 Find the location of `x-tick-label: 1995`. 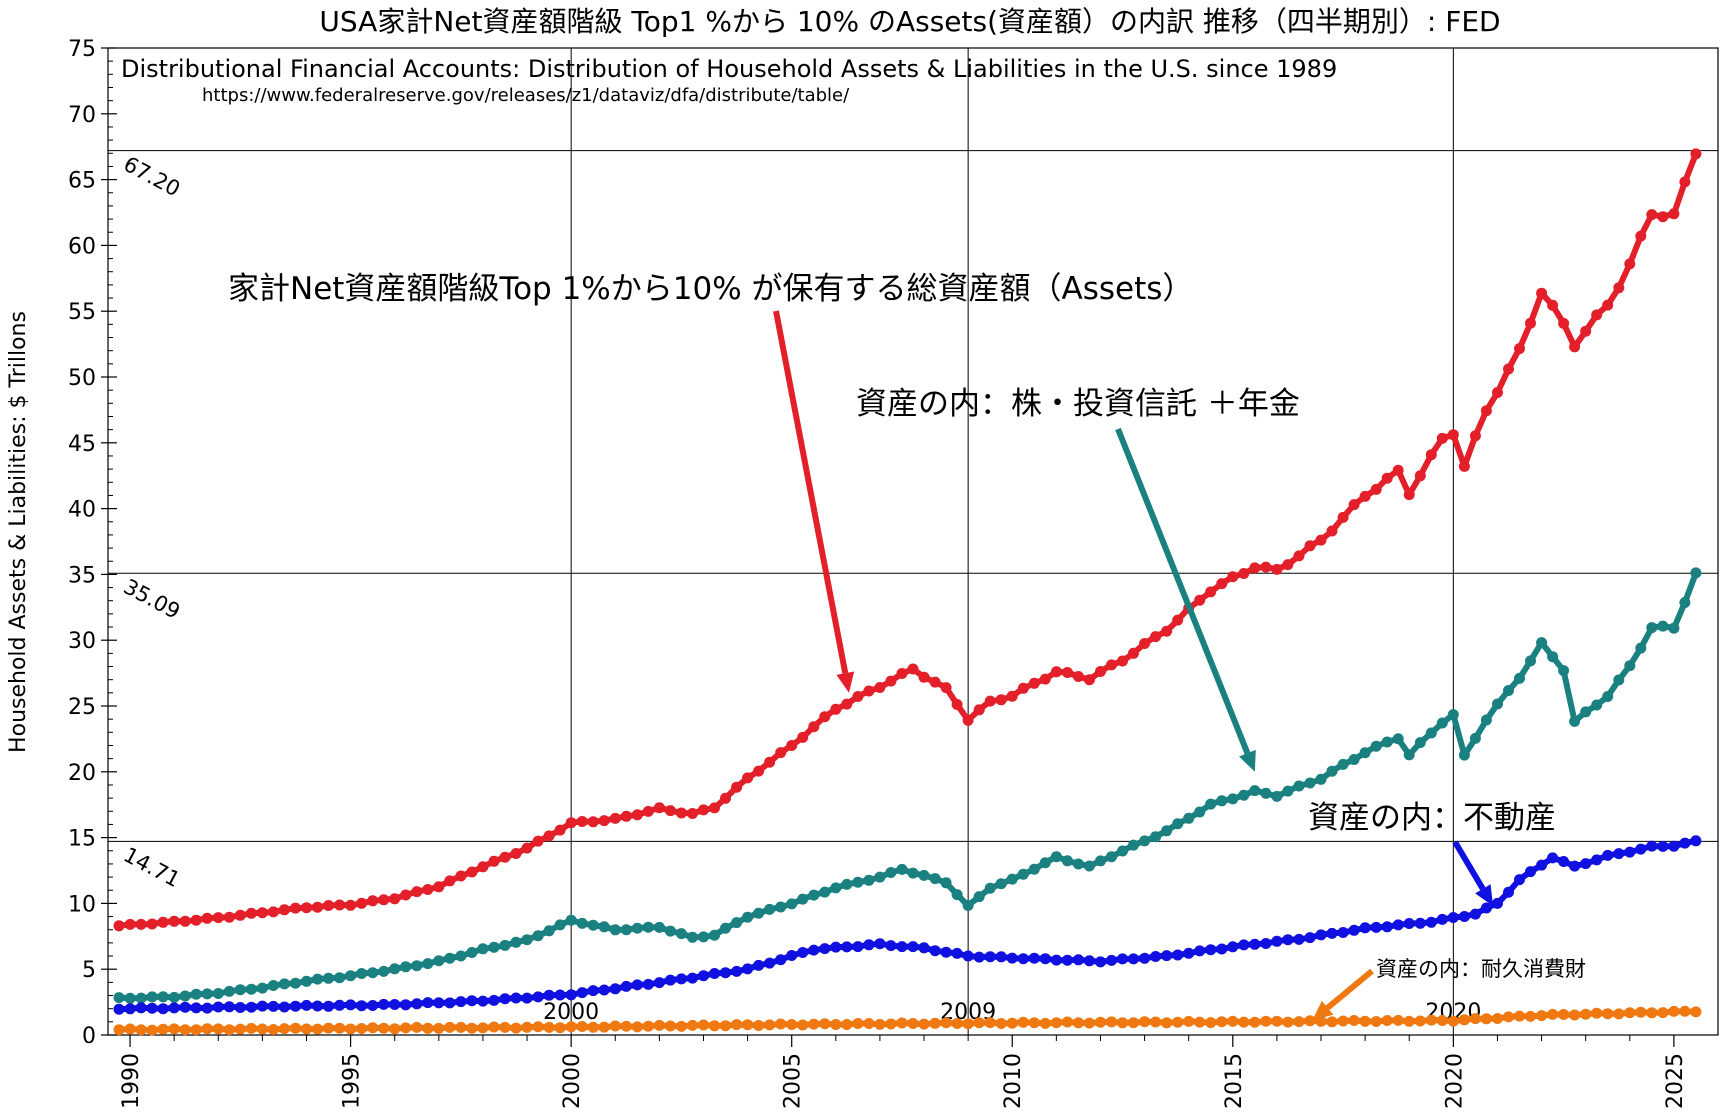

x-tick-label: 1995 is located at coordinates (352, 1081).